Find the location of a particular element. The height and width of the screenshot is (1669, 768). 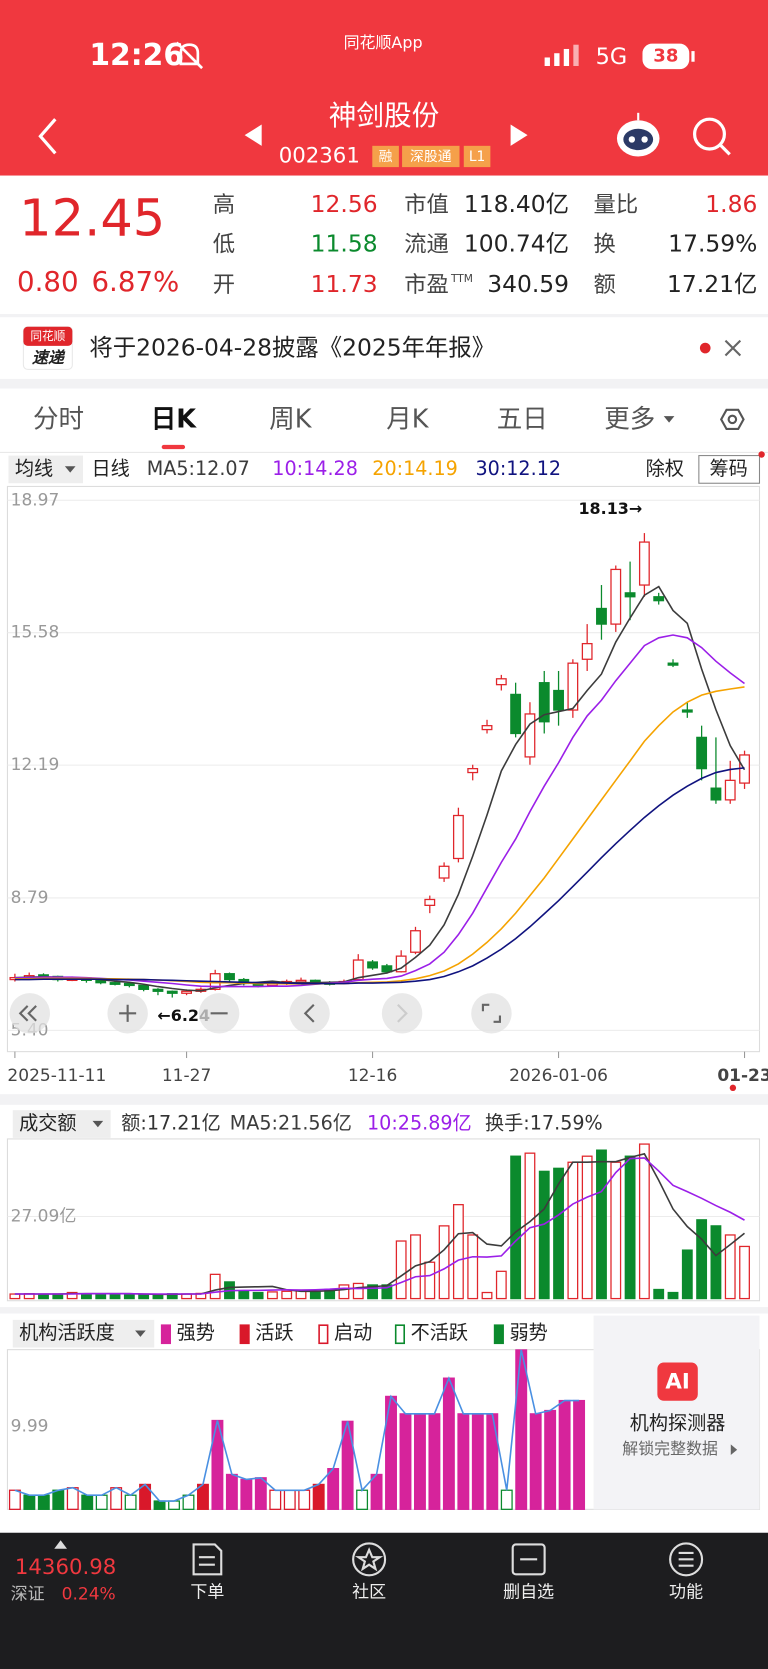

ma-line is located at coordinates (379, 876).